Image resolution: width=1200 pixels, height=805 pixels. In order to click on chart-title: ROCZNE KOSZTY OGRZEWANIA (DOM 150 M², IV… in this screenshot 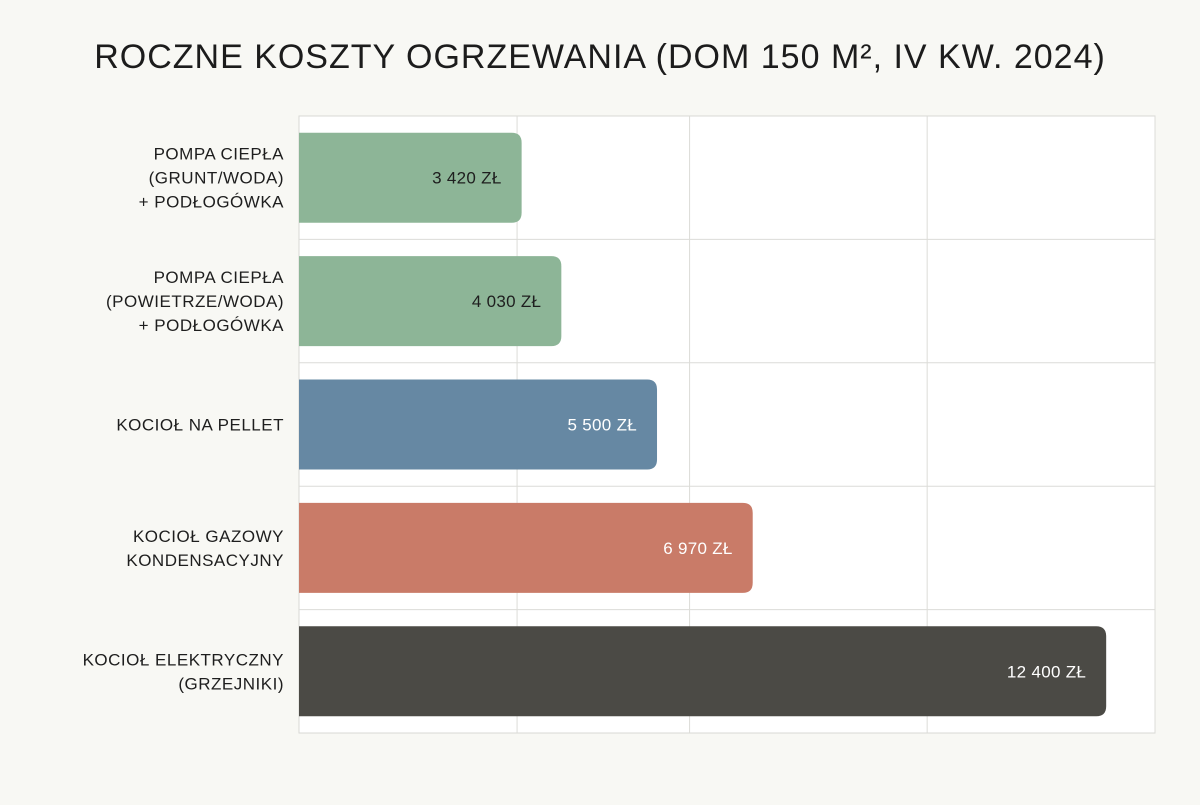, I will do `click(600, 57)`.